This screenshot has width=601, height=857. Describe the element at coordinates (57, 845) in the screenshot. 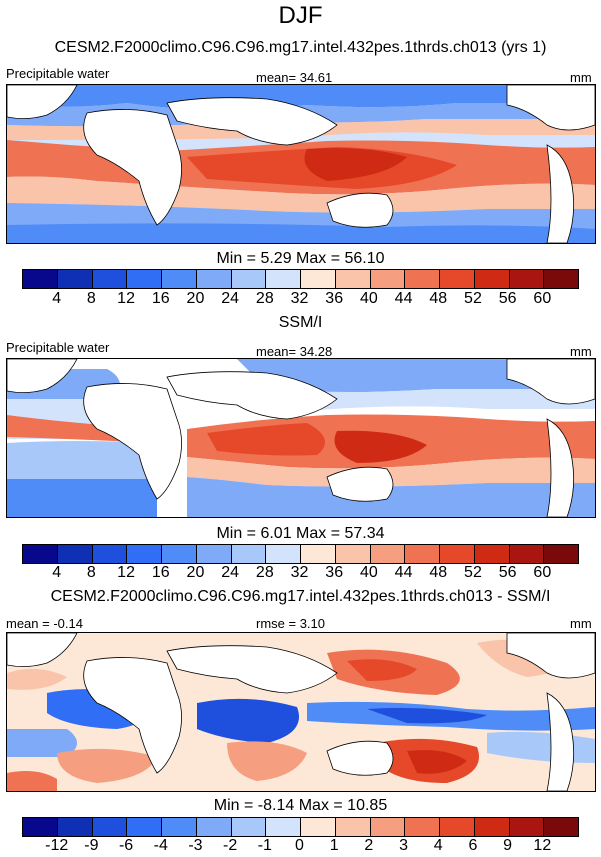

I see `tick-label: -12` at that location.